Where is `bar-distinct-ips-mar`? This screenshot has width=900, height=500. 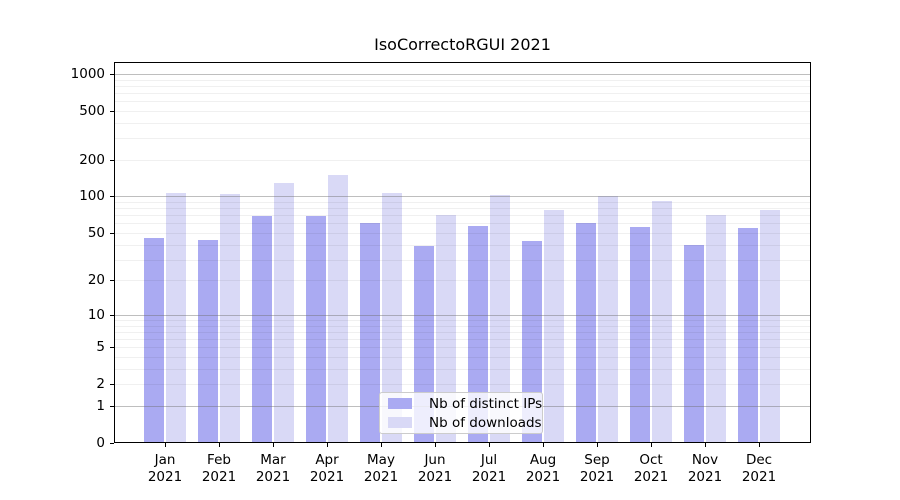 bar-distinct-ips-mar is located at coordinates (262, 329).